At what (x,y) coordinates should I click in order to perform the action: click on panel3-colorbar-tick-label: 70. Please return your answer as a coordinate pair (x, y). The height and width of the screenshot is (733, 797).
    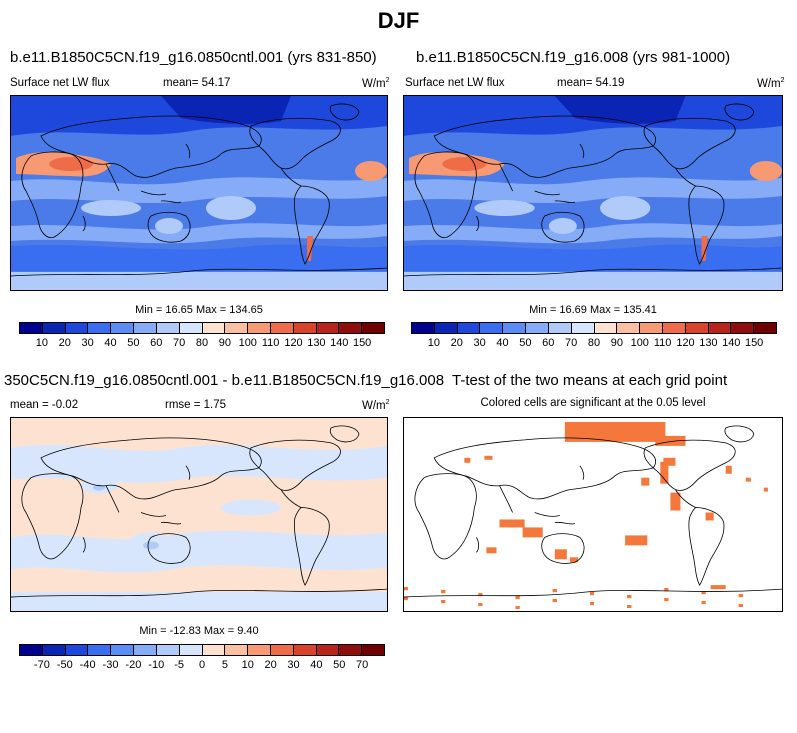
    Looking at the image, I should click on (362, 665).